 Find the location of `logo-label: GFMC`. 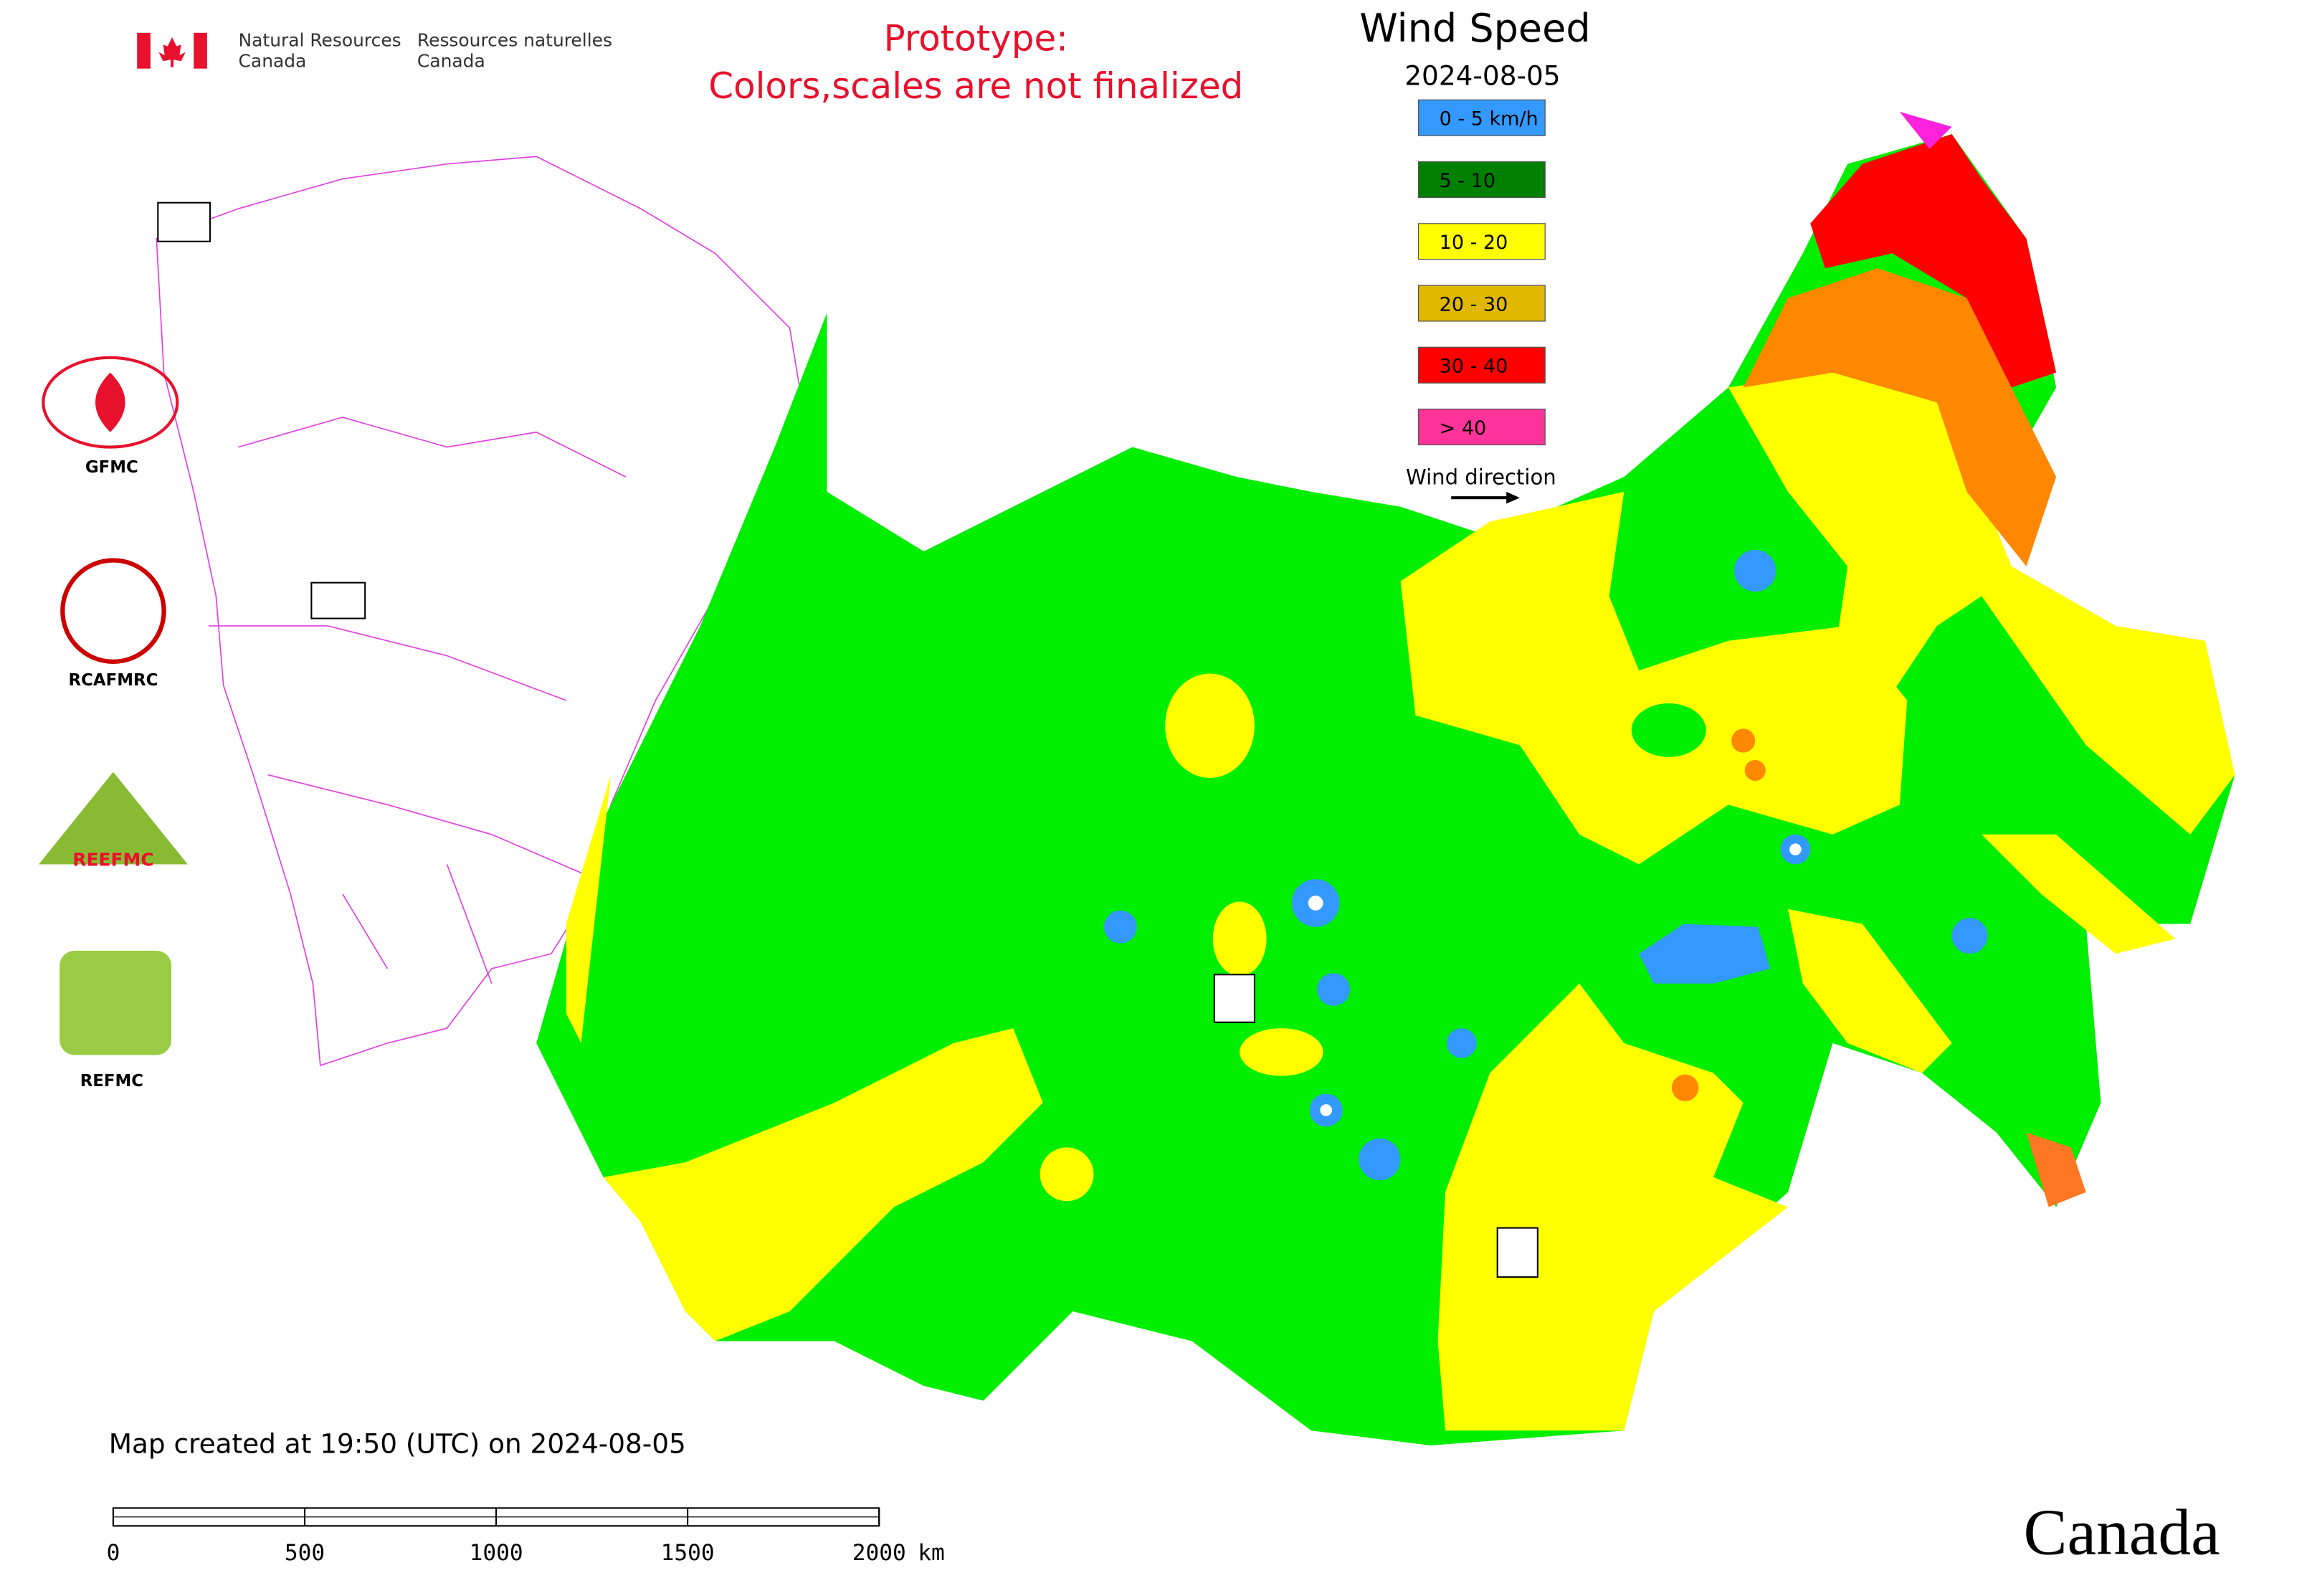

logo-label: GFMC is located at coordinates (112, 467).